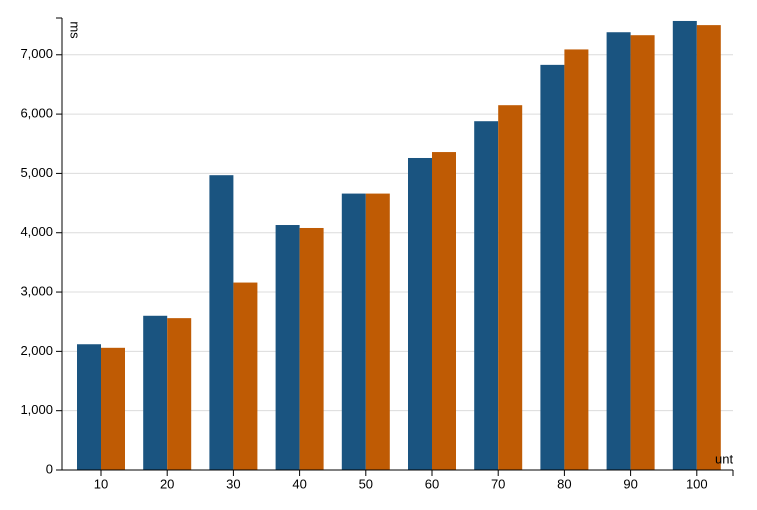  What do you see at coordinates (697, 483) in the screenshot?
I see `x-tick-label: 100` at bounding box center [697, 483].